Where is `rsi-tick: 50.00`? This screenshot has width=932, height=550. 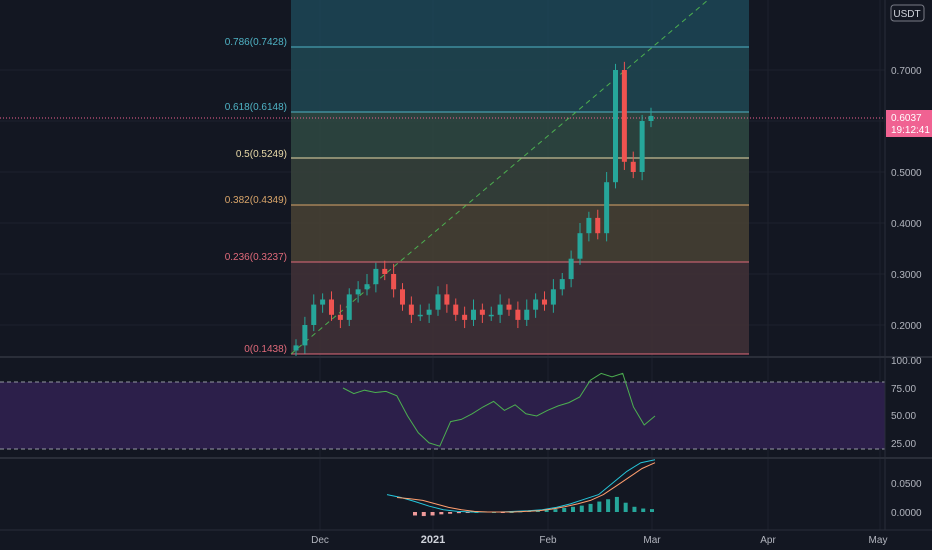 rsi-tick: 50.00 is located at coordinates (903, 416).